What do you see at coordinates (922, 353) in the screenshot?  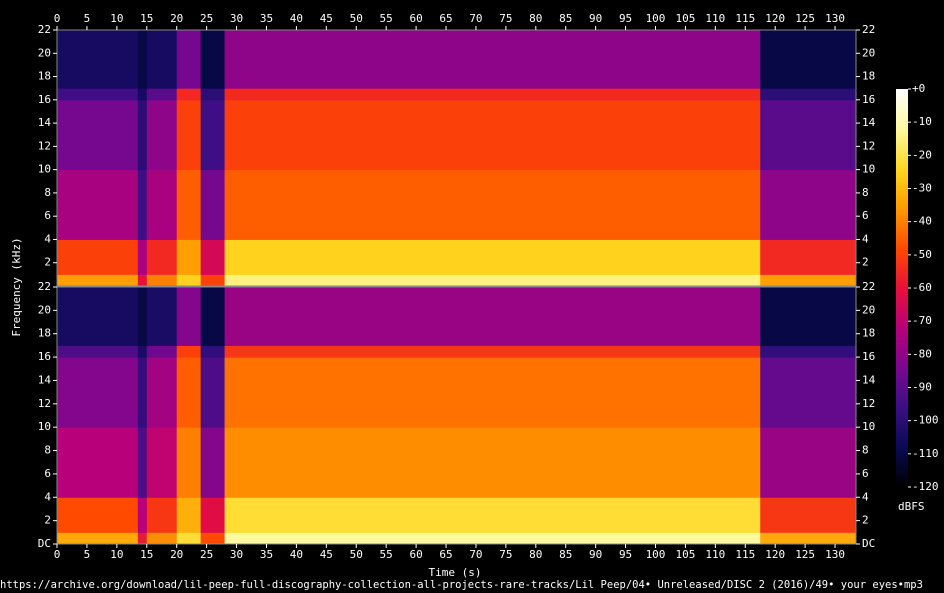 I see `colorbar-tick-label: -80` at bounding box center [922, 353].